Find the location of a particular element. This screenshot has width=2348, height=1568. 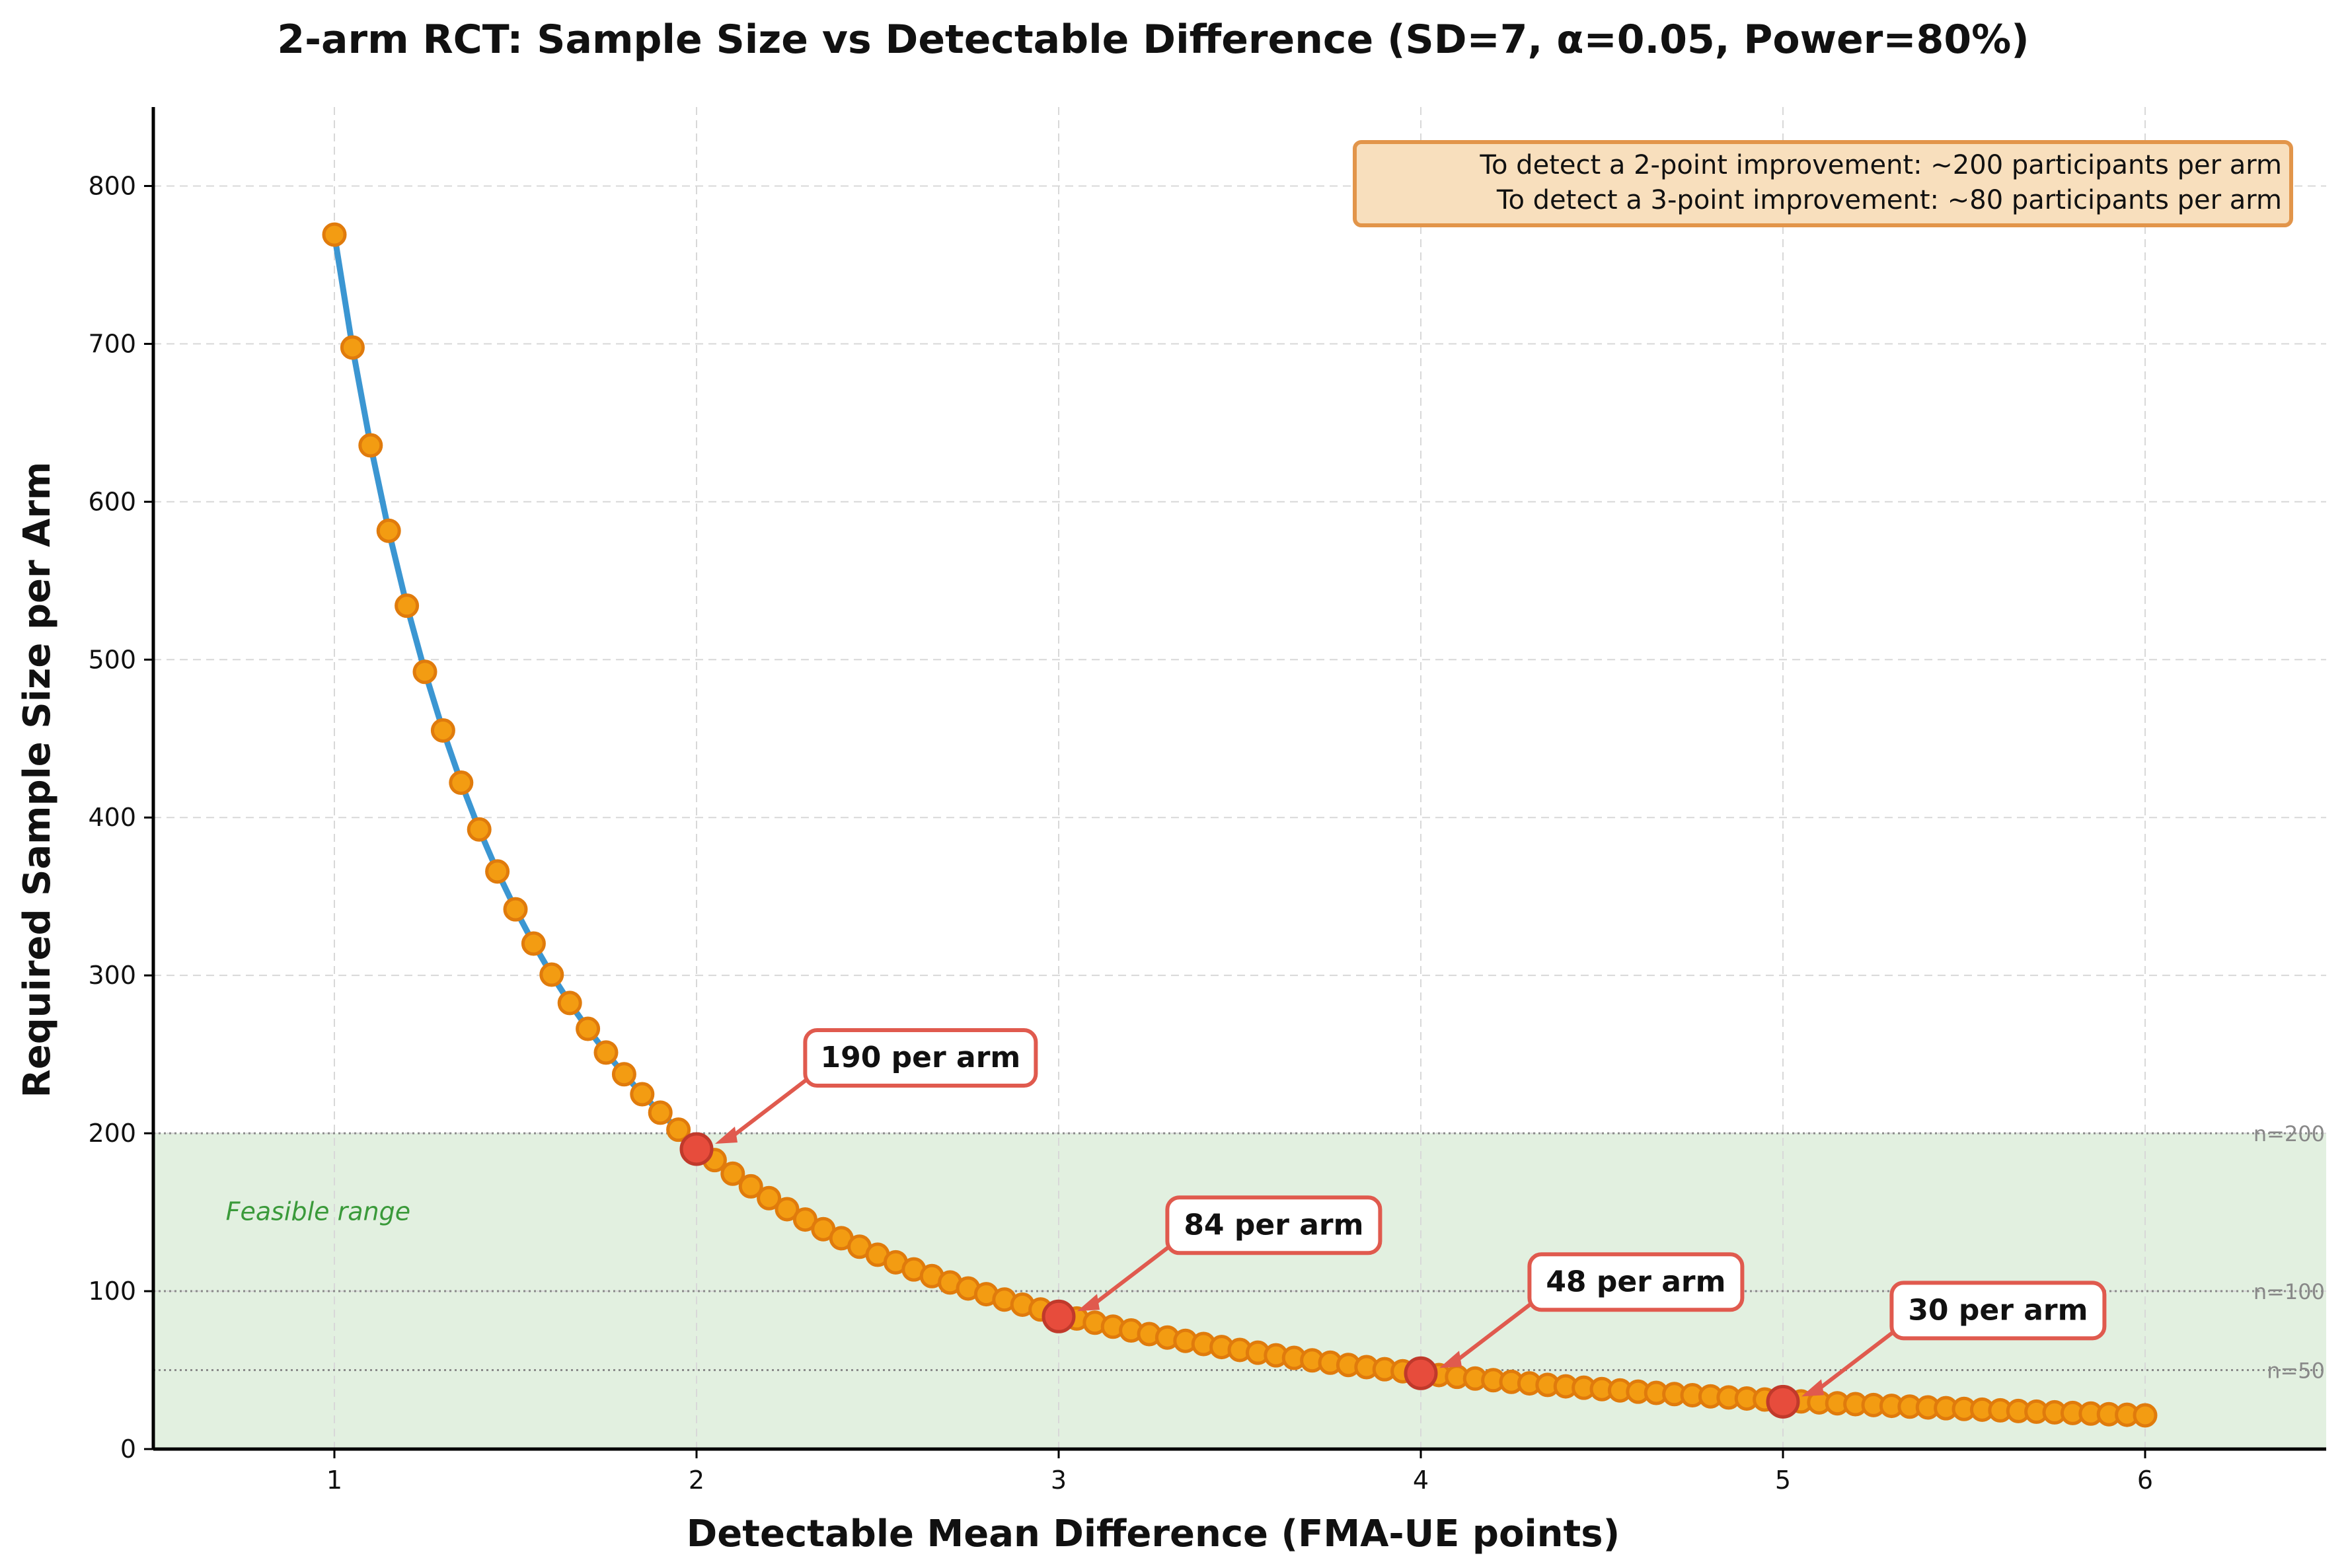

x-tick-label: 2 is located at coordinates (696, 1480).